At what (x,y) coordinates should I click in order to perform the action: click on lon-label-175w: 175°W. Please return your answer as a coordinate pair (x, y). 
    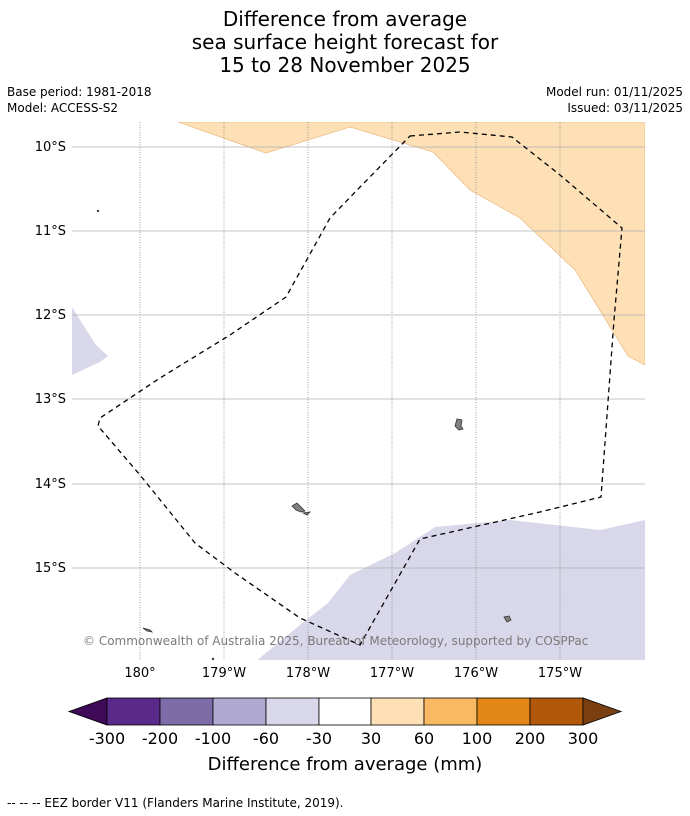
    Looking at the image, I should click on (560, 673).